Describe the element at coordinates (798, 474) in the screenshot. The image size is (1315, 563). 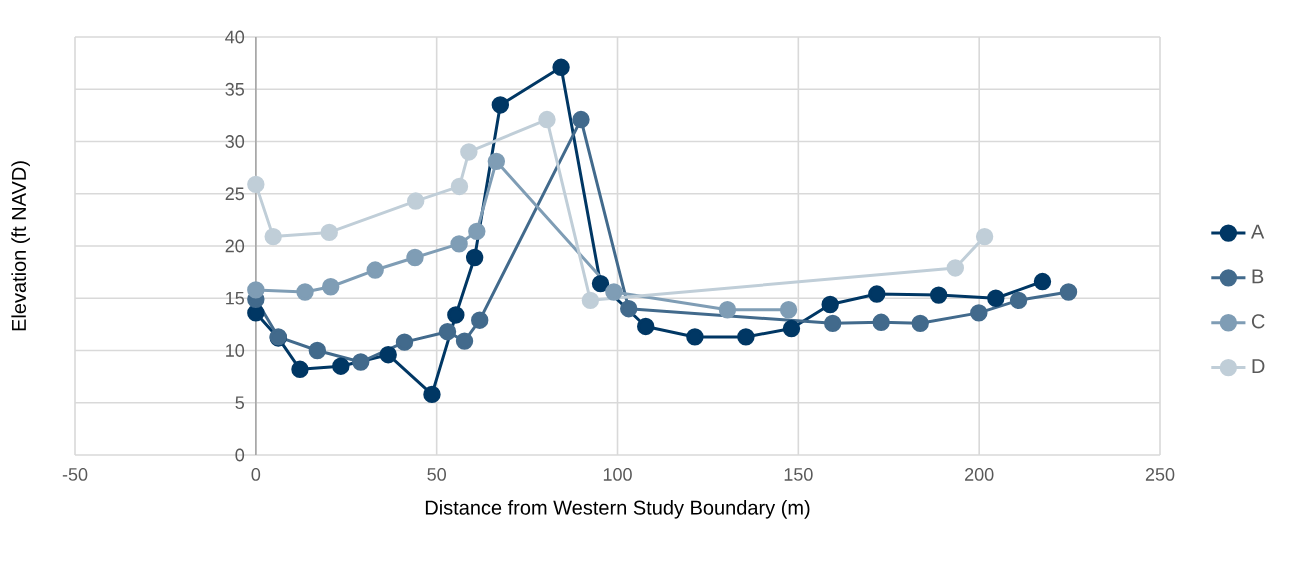
I see `x-tick-label: 150` at that location.